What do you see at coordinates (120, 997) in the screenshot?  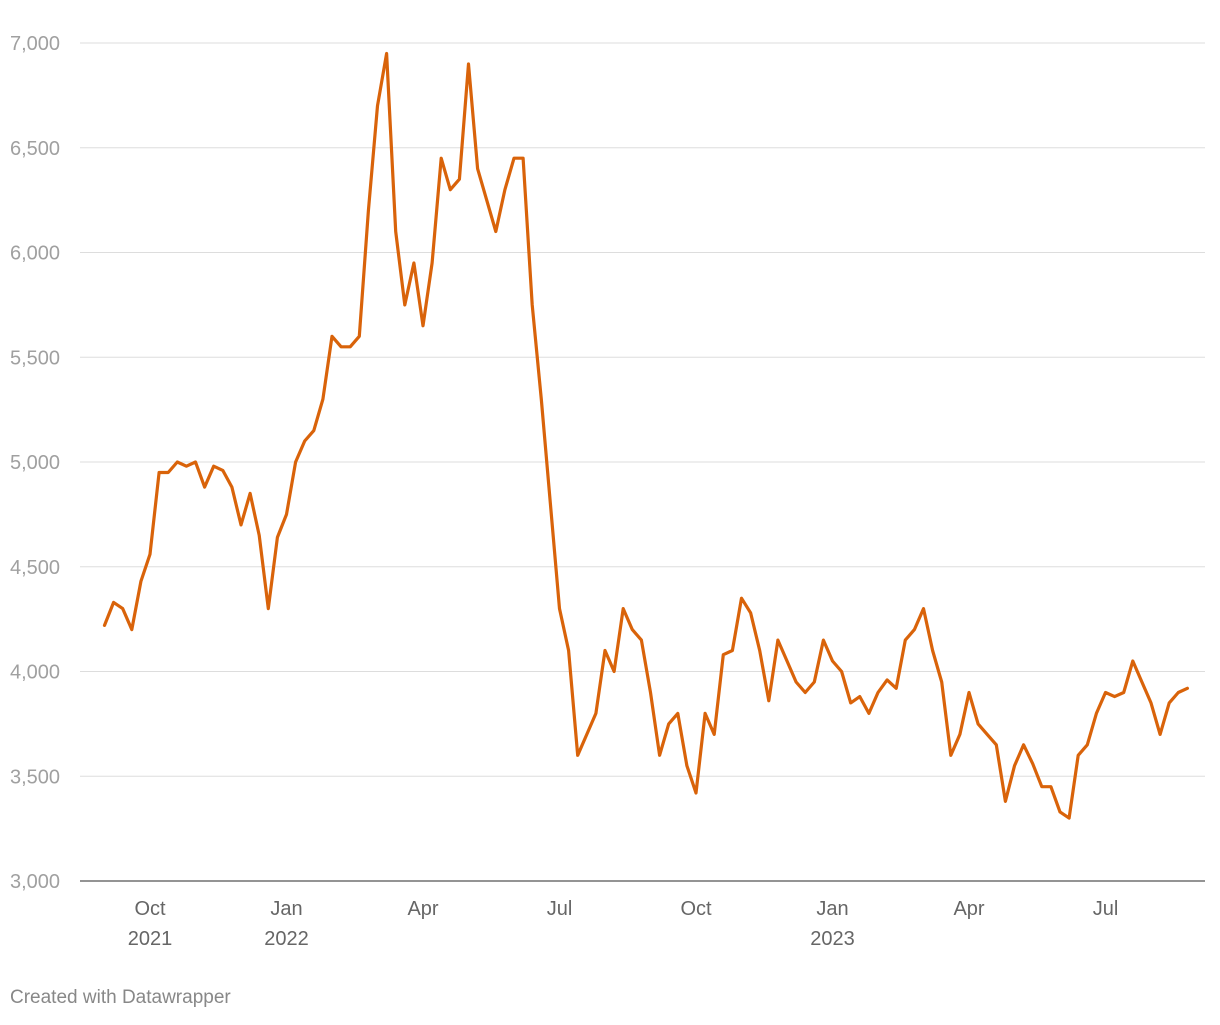 I see `footer: Created with Datawrapper` at bounding box center [120, 997].